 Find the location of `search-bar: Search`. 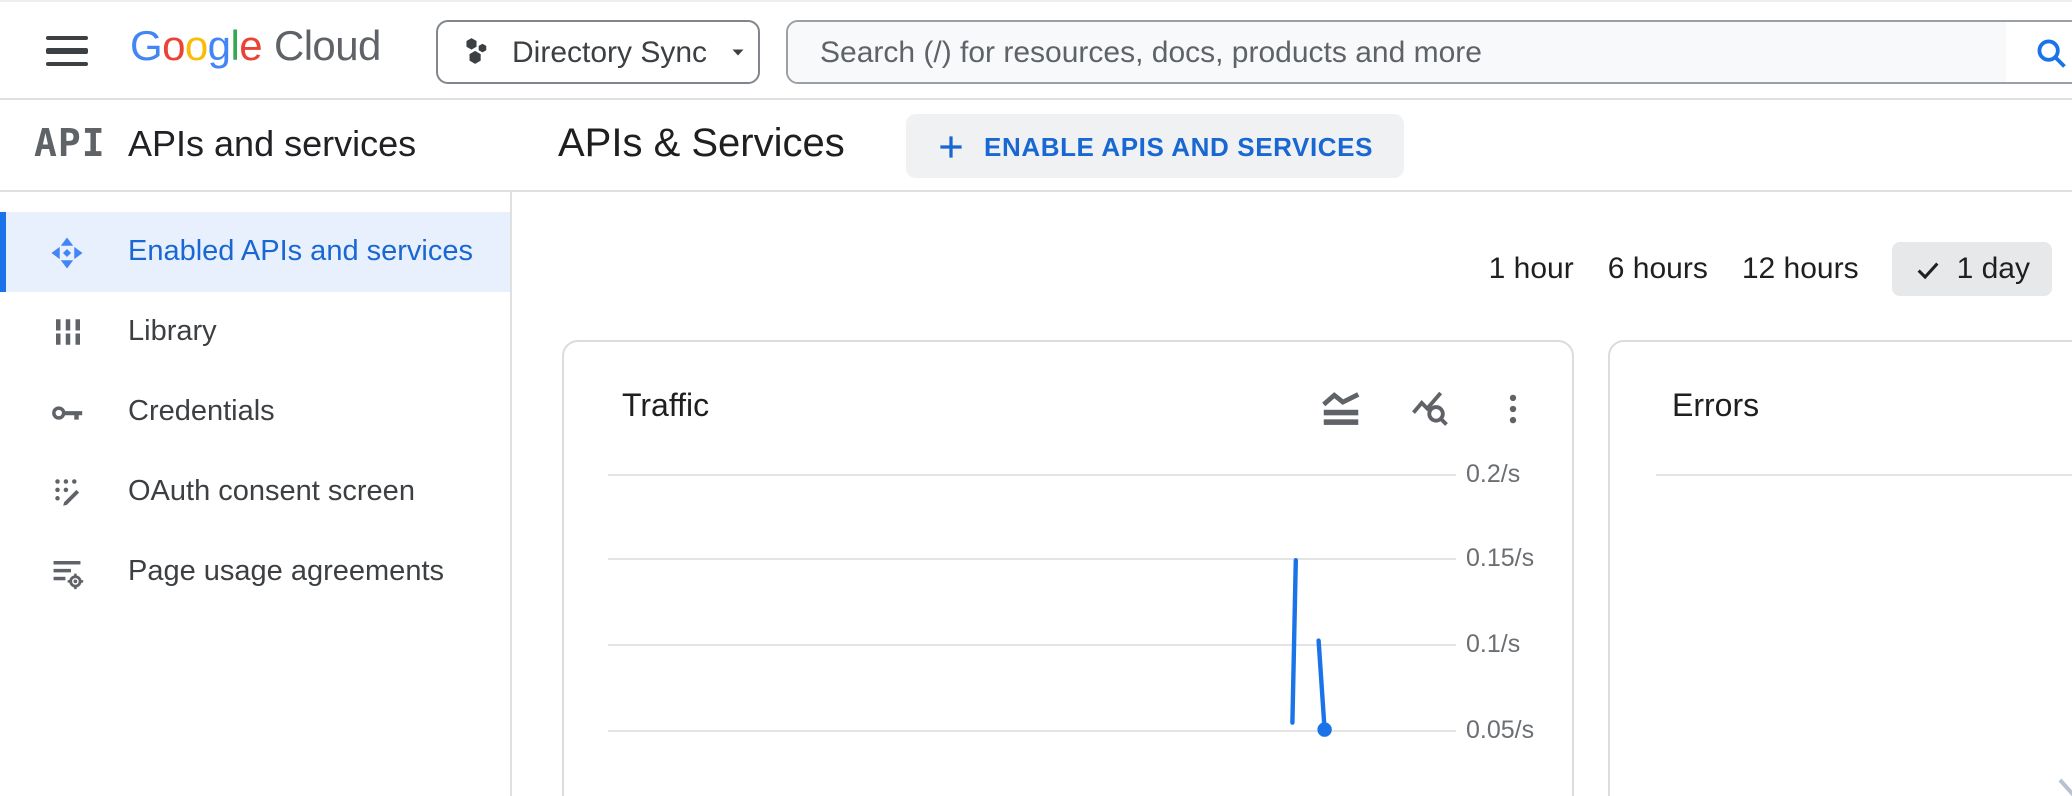

search-bar: Search is located at coordinates (1429, 52).